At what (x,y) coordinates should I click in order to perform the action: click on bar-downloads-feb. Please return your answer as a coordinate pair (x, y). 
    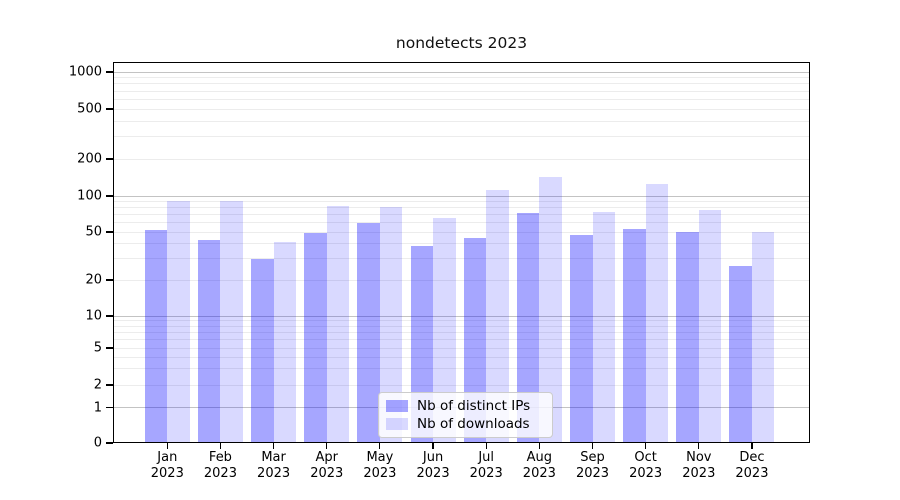
    Looking at the image, I should click on (231, 322).